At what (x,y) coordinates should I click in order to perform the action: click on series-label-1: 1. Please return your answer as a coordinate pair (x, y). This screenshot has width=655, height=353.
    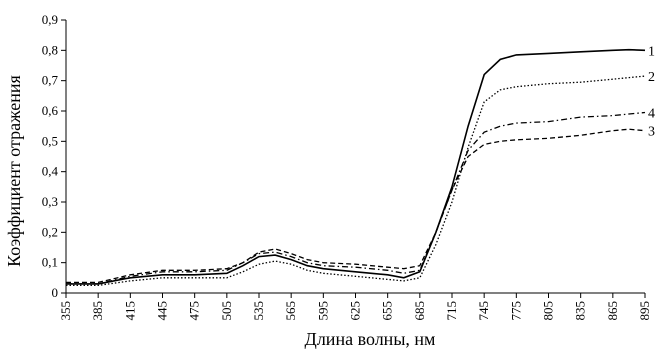
    Looking at the image, I should click on (651, 51).